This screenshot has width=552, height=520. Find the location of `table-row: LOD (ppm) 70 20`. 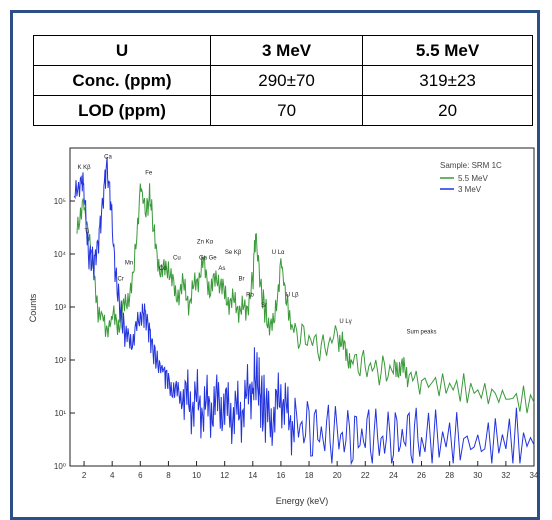

table-row: LOD (ppm) 70 20 is located at coordinates (283, 110).